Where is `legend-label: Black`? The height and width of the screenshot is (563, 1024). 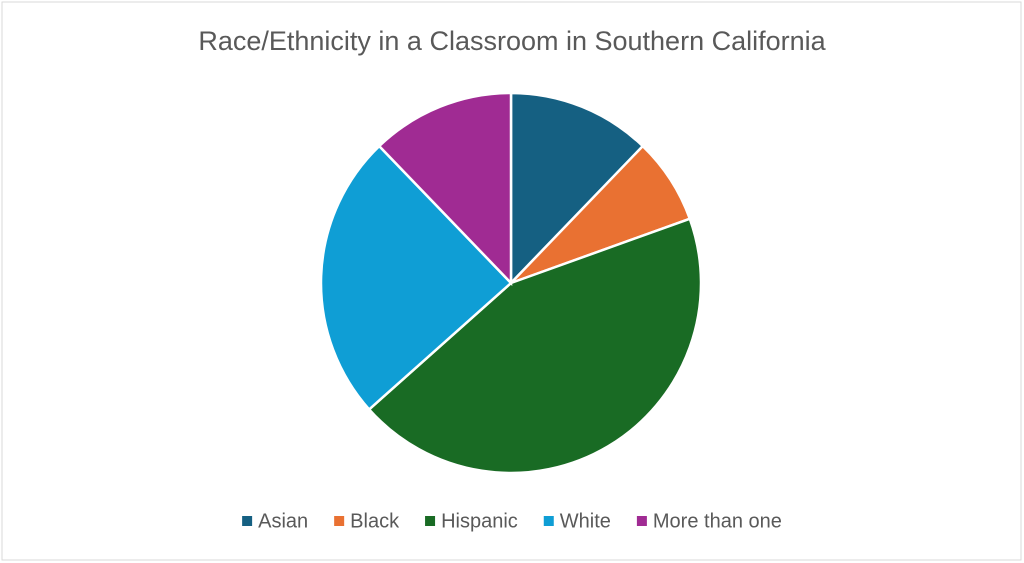 legend-label: Black is located at coordinates (375, 521).